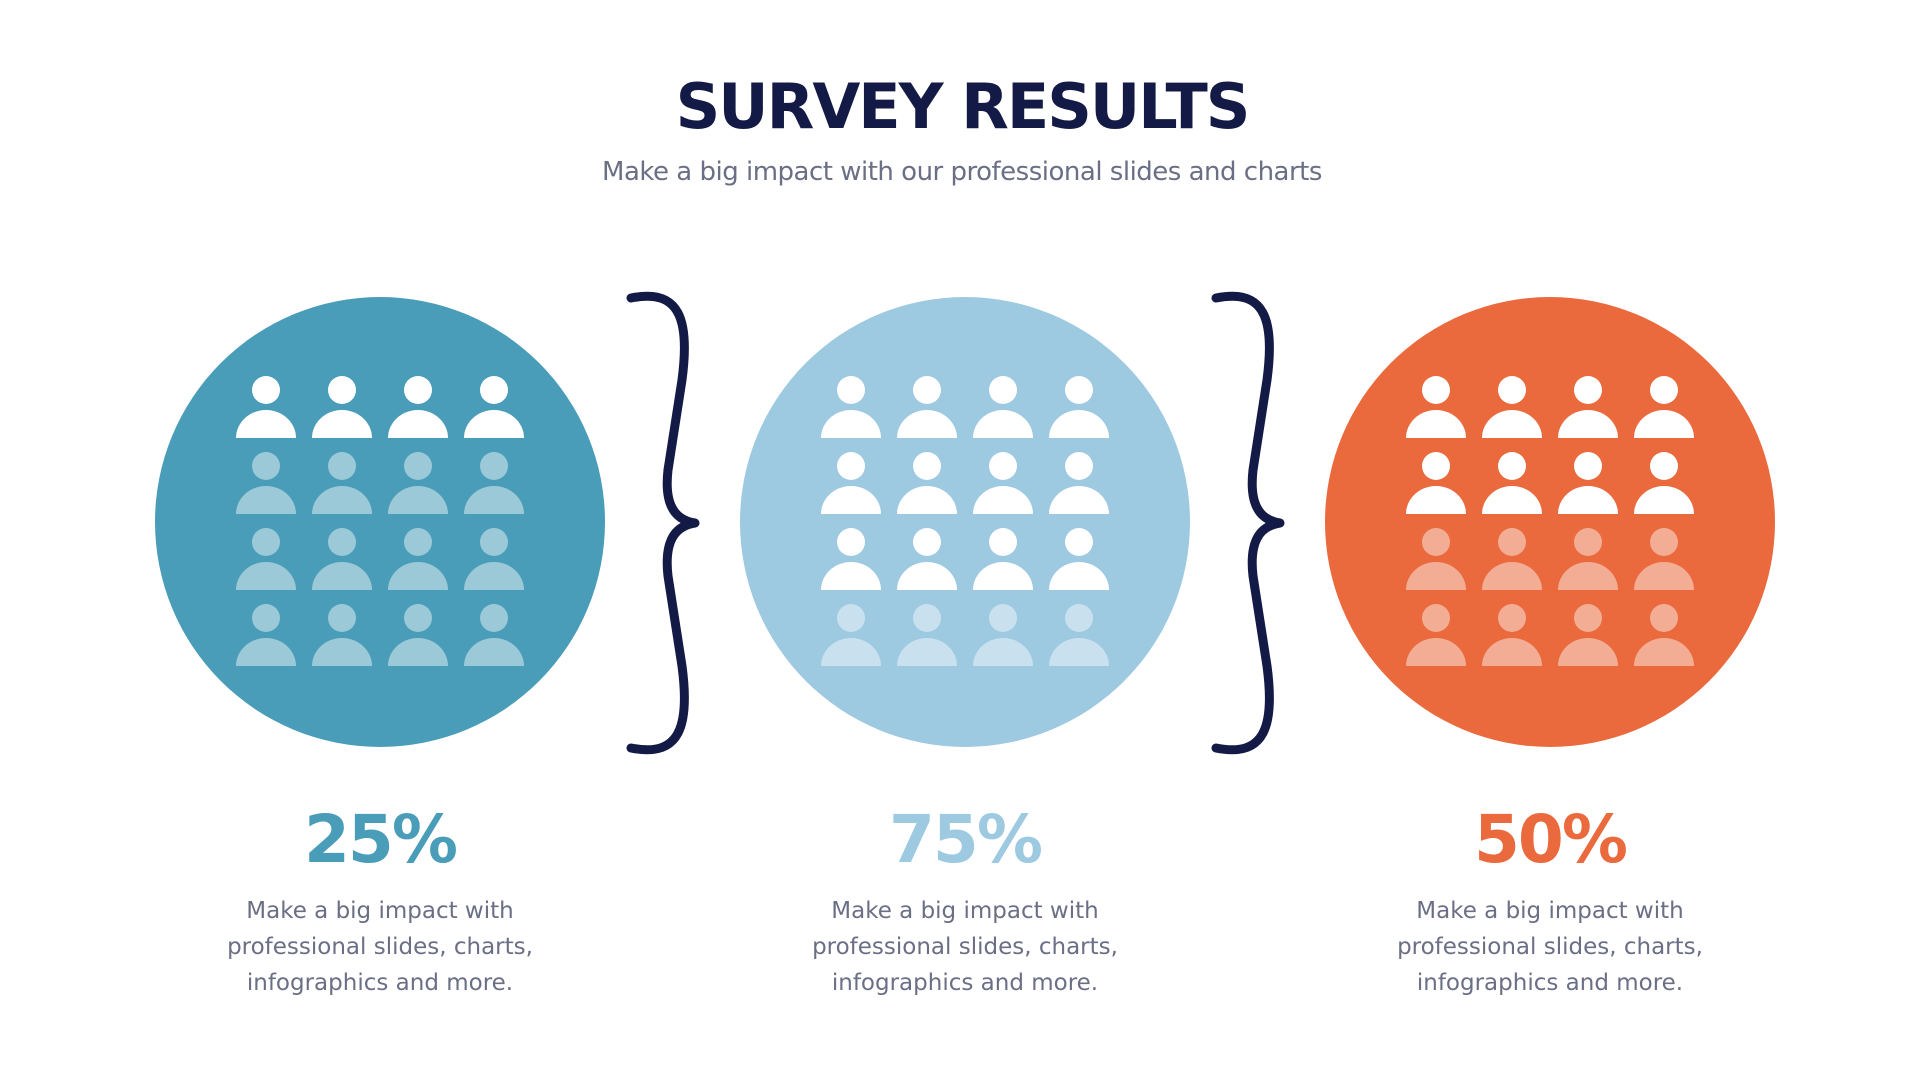  I want to click on percent-label: 50%, so click(1550, 839).